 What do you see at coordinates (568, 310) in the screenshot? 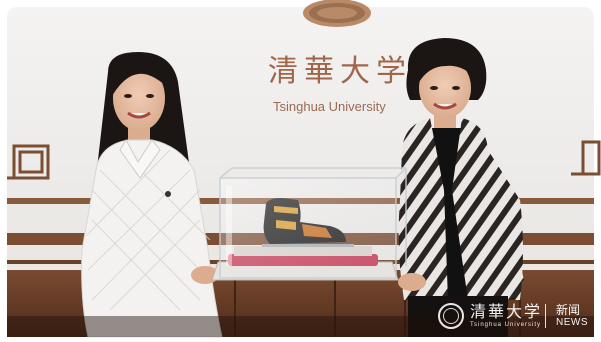
I see `watermark-news-chinese: 新闻` at bounding box center [568, 310].